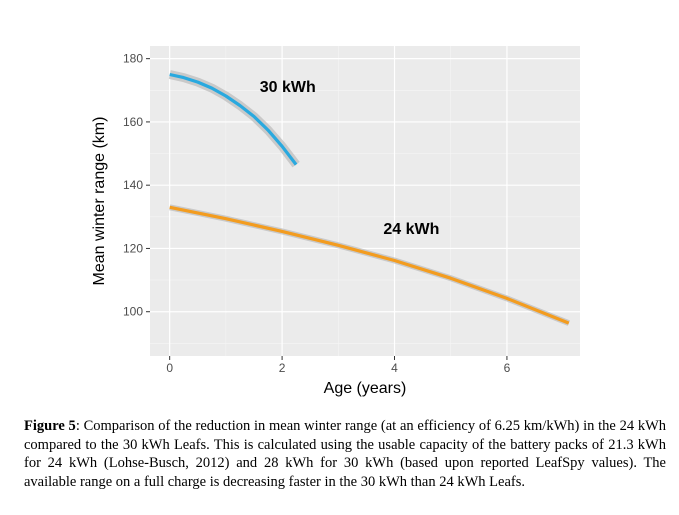  I want to click on y-axis-title: Mean winter range (km), so click(99, 201).